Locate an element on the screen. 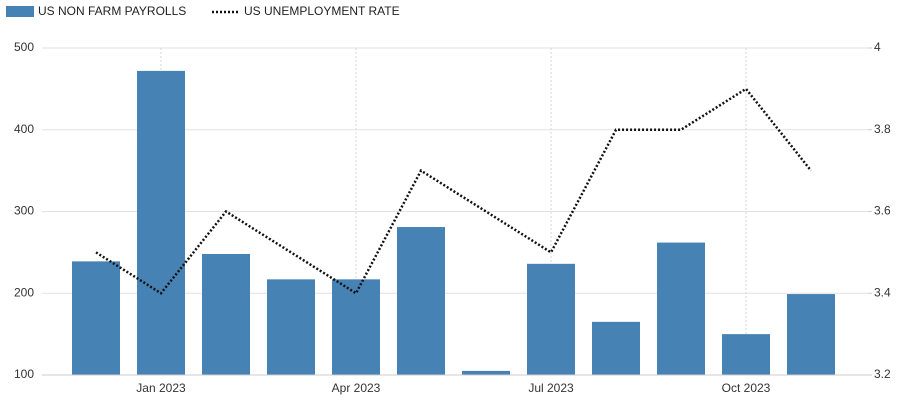 The width and height of the screenshot is (900, 400). y-tick-label: 300 is located at coordinates (24, 211).